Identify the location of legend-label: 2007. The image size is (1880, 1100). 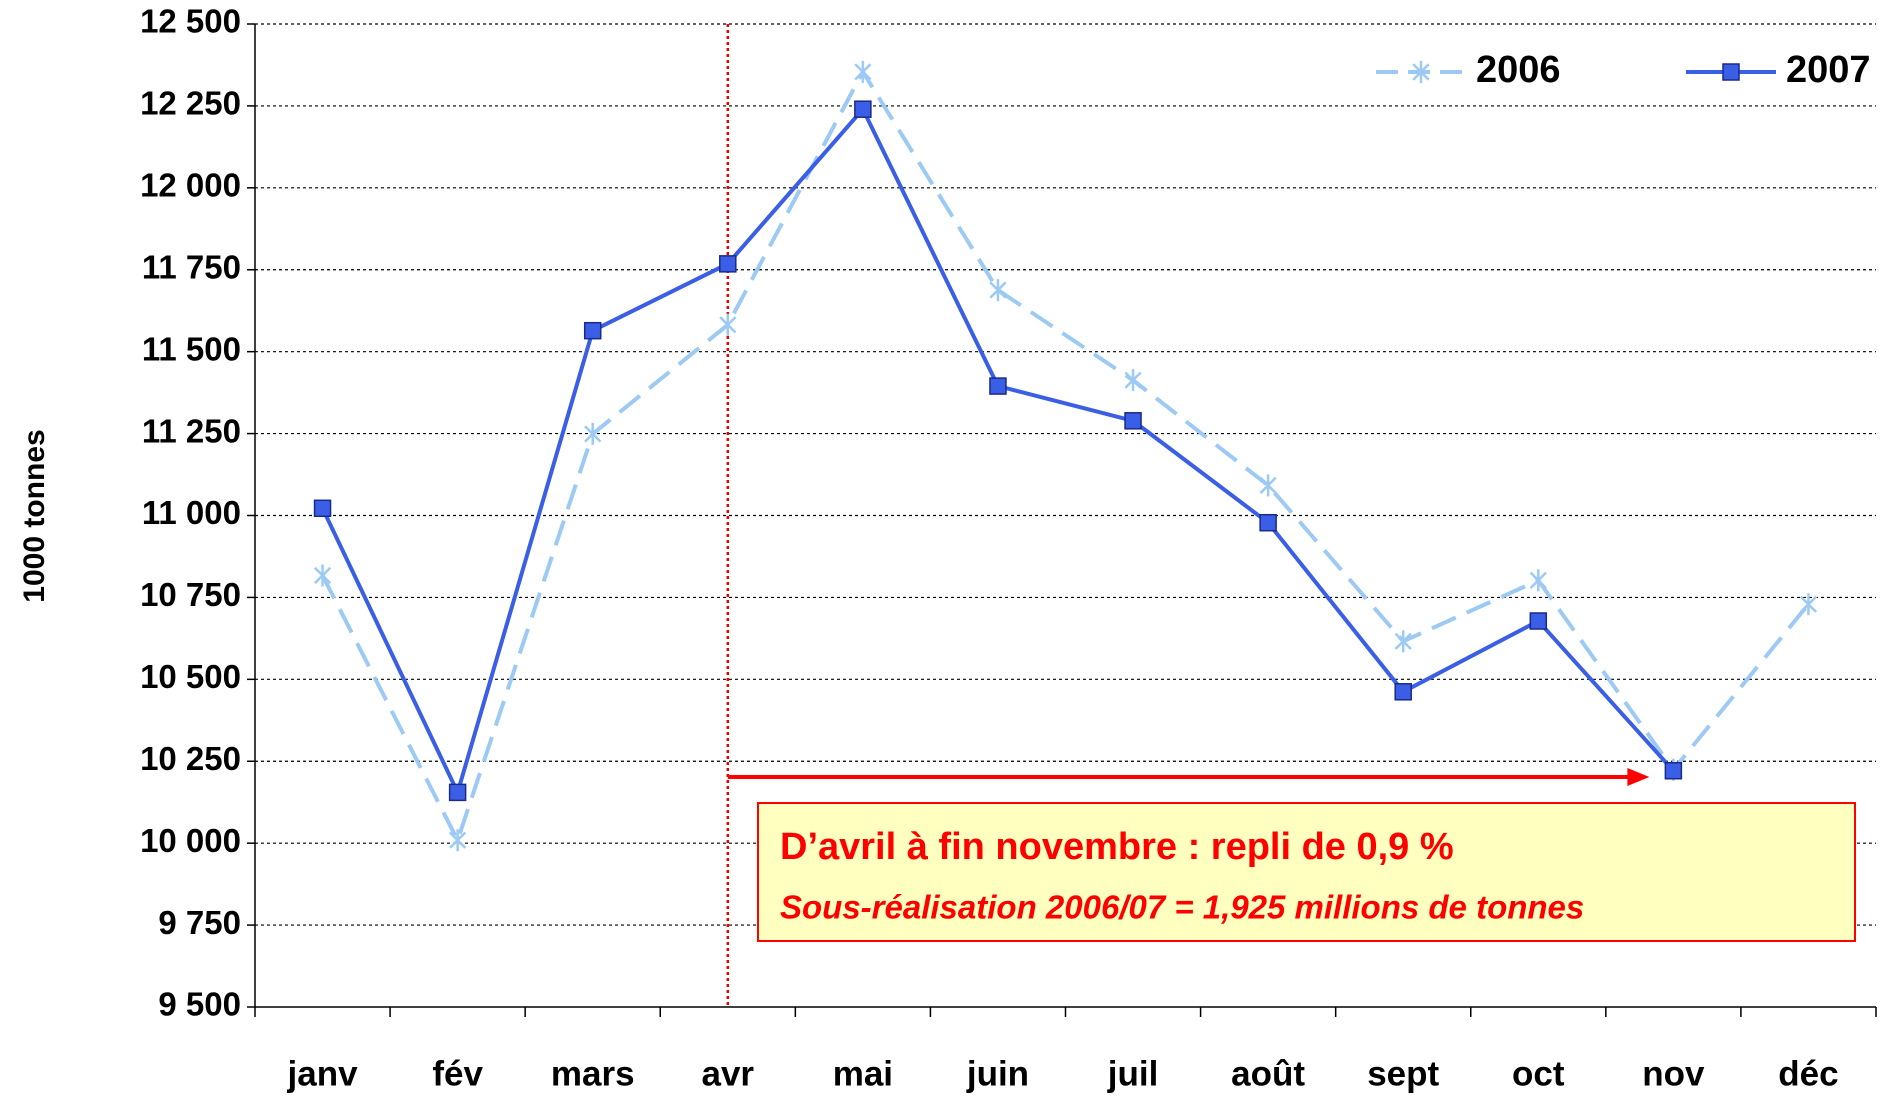
(1828, 70).